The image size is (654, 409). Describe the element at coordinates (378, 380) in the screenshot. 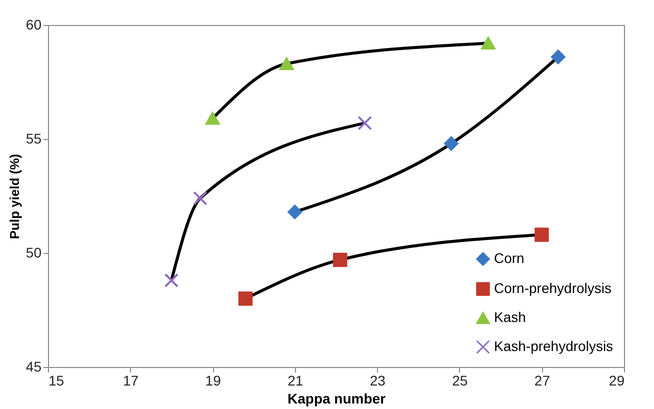

I see `x-tick-label: 23` at that location.